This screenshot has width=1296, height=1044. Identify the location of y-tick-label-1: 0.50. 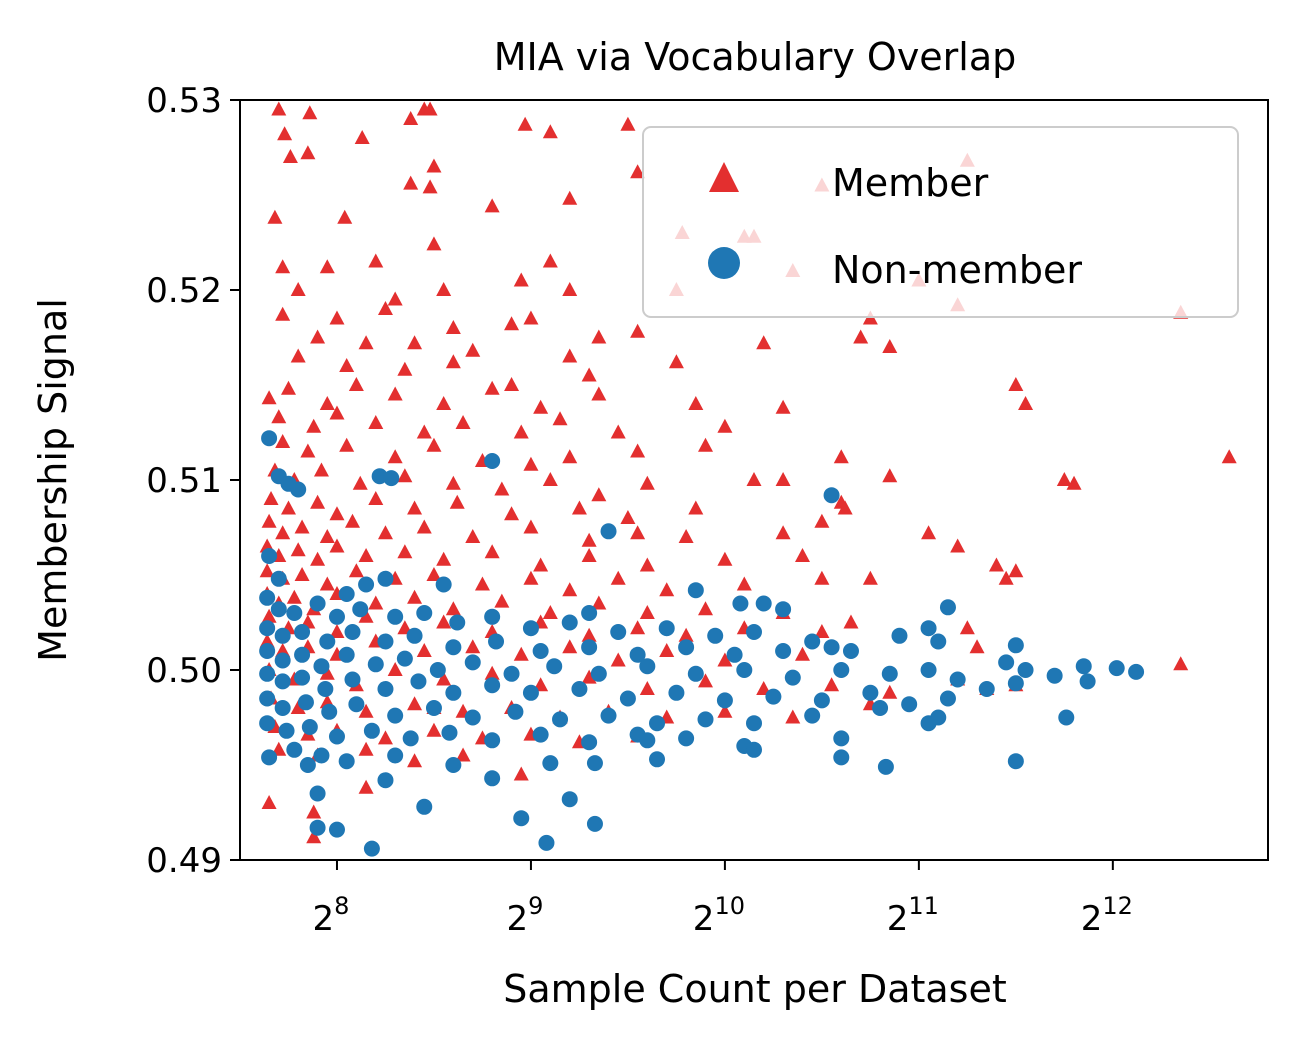
(184, 671).